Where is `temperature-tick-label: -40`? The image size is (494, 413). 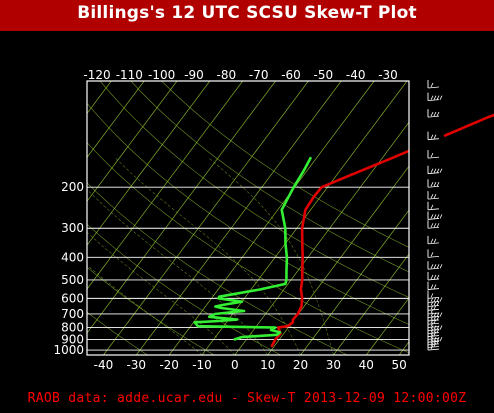 temperature-tick-label: -40 is located at coordinates (104, 365).